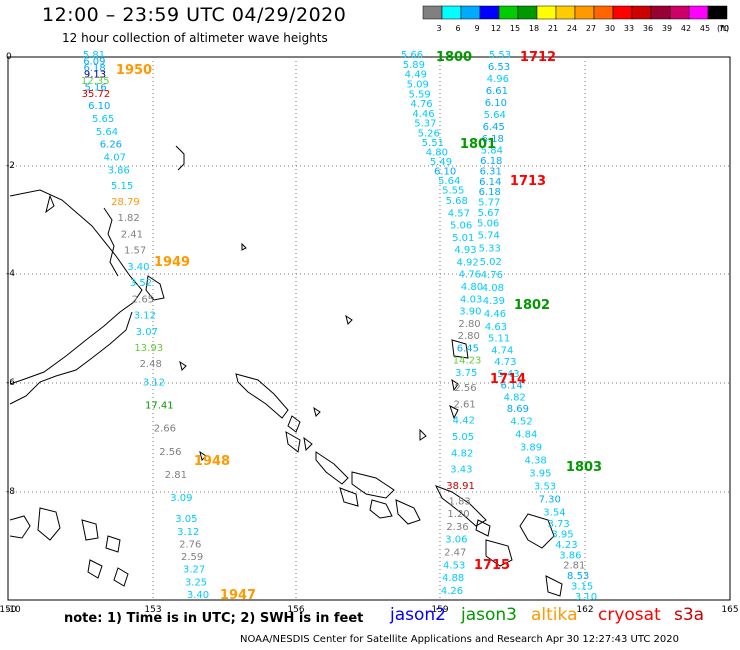  What do you see at coordinates (94, 55) in the screenshot?
I see `swh-value-track-a: 5.81` at bounding box center [94, 55].